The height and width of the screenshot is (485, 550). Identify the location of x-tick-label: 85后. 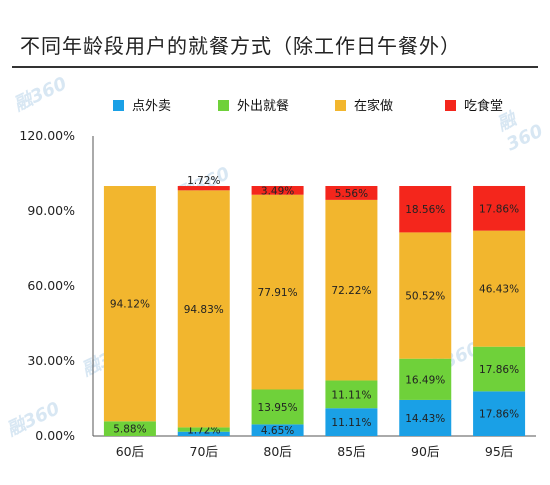
(351, 451).